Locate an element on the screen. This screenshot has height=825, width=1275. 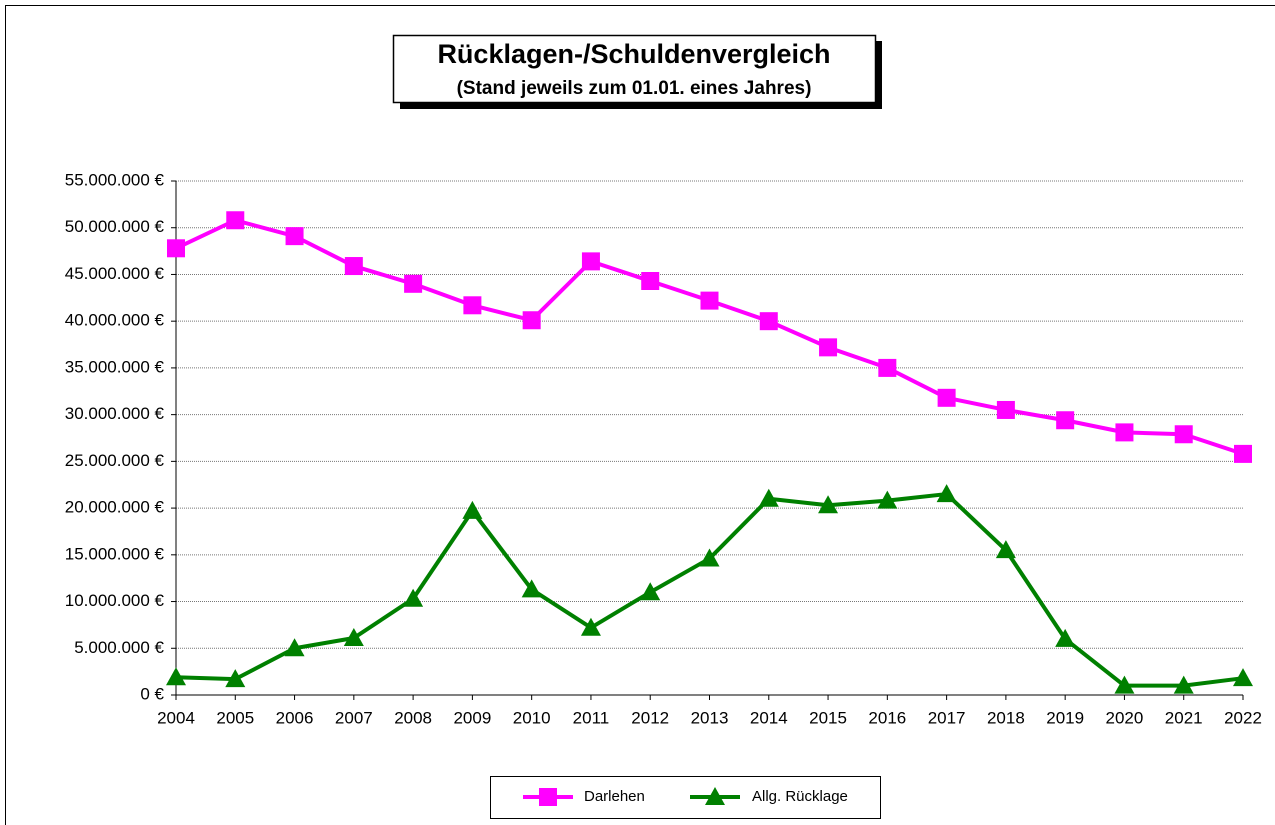
y-tick-label: 45.000.000 € is located at coordinates (115, 273).